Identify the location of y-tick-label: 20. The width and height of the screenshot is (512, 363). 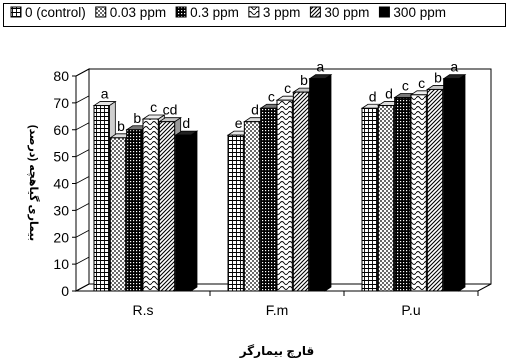
(61, 237).